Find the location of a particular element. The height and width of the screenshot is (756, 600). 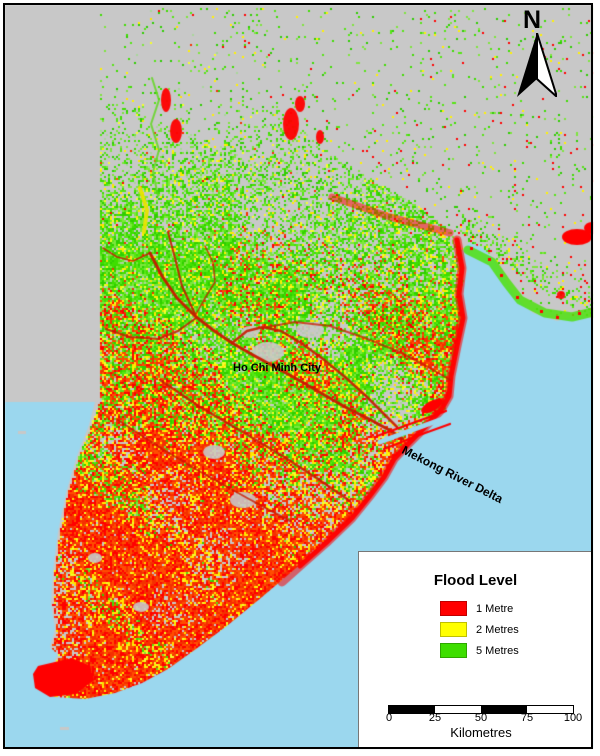

legend-item-2m: 2 Metres is located at coordinates (479, 629).